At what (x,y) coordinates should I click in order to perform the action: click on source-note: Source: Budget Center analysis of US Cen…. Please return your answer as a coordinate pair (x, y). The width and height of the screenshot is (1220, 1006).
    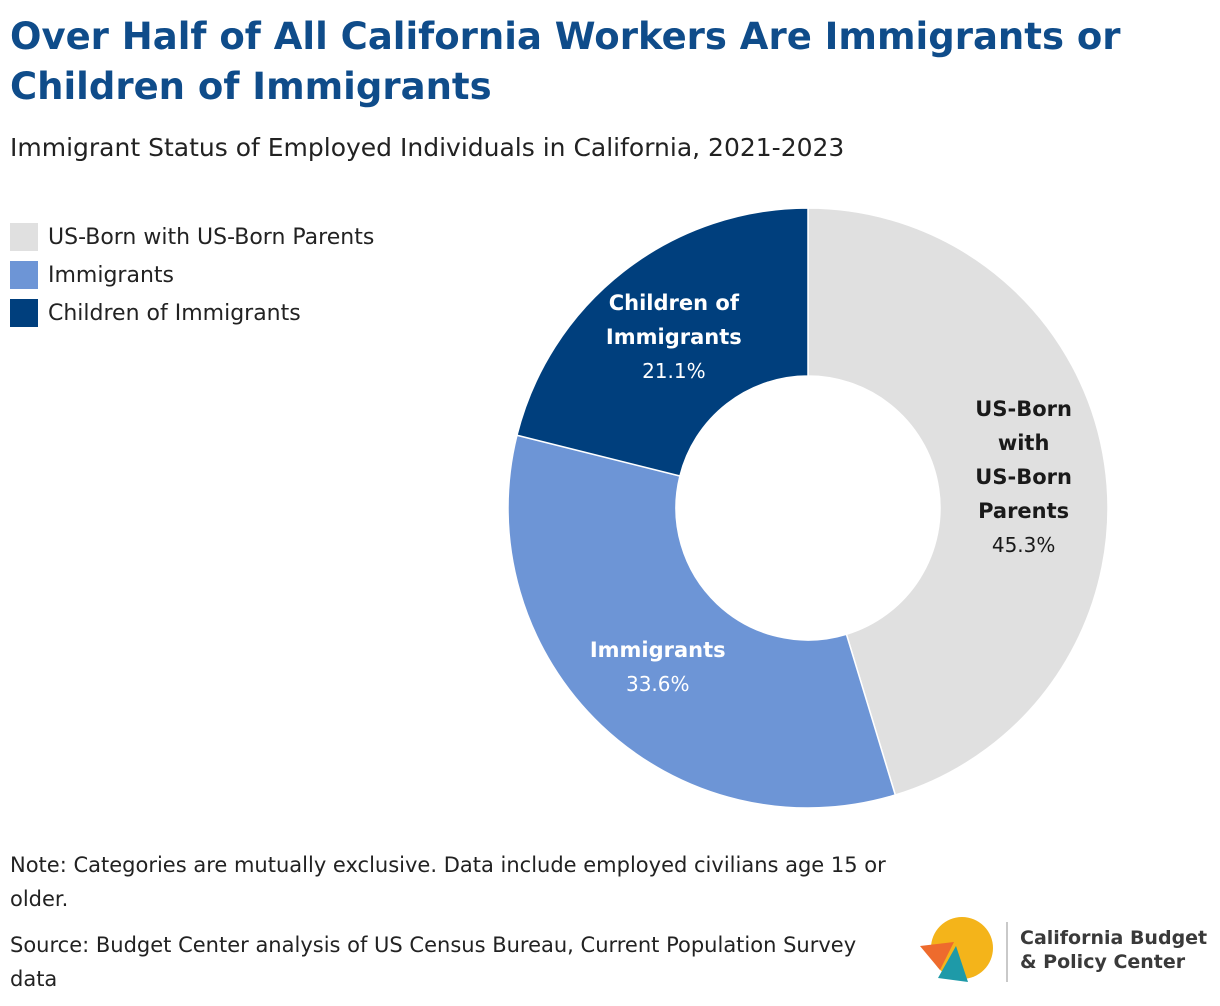
    Looking at the image, I should click on (433, 962).